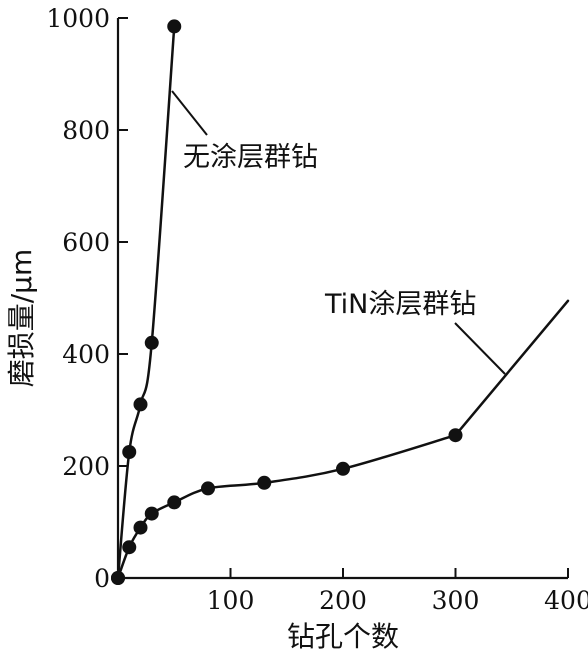 Image resolution: width=588 pixels, height=659 pixels. What do you see at coordinates (480, 348) in the screenshot?
I see `coated-leader-line` at bounding box center [480, 348].